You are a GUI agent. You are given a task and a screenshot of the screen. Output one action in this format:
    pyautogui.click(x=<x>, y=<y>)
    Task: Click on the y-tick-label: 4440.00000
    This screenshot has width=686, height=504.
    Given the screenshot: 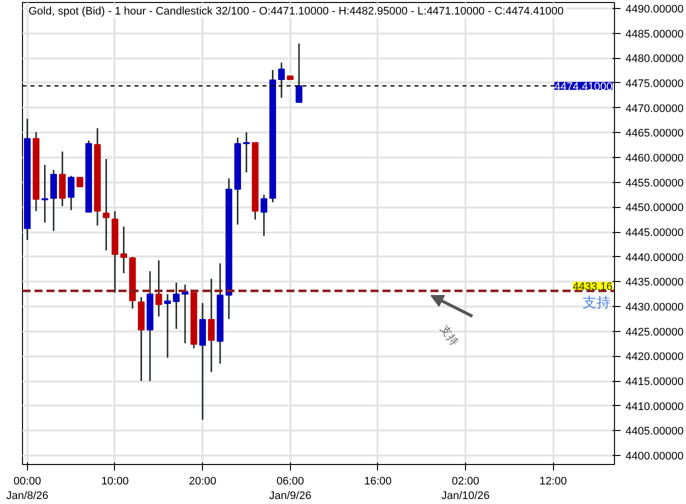 What is the action you would take?
    pyautogui.click(x=655, y=258)
    